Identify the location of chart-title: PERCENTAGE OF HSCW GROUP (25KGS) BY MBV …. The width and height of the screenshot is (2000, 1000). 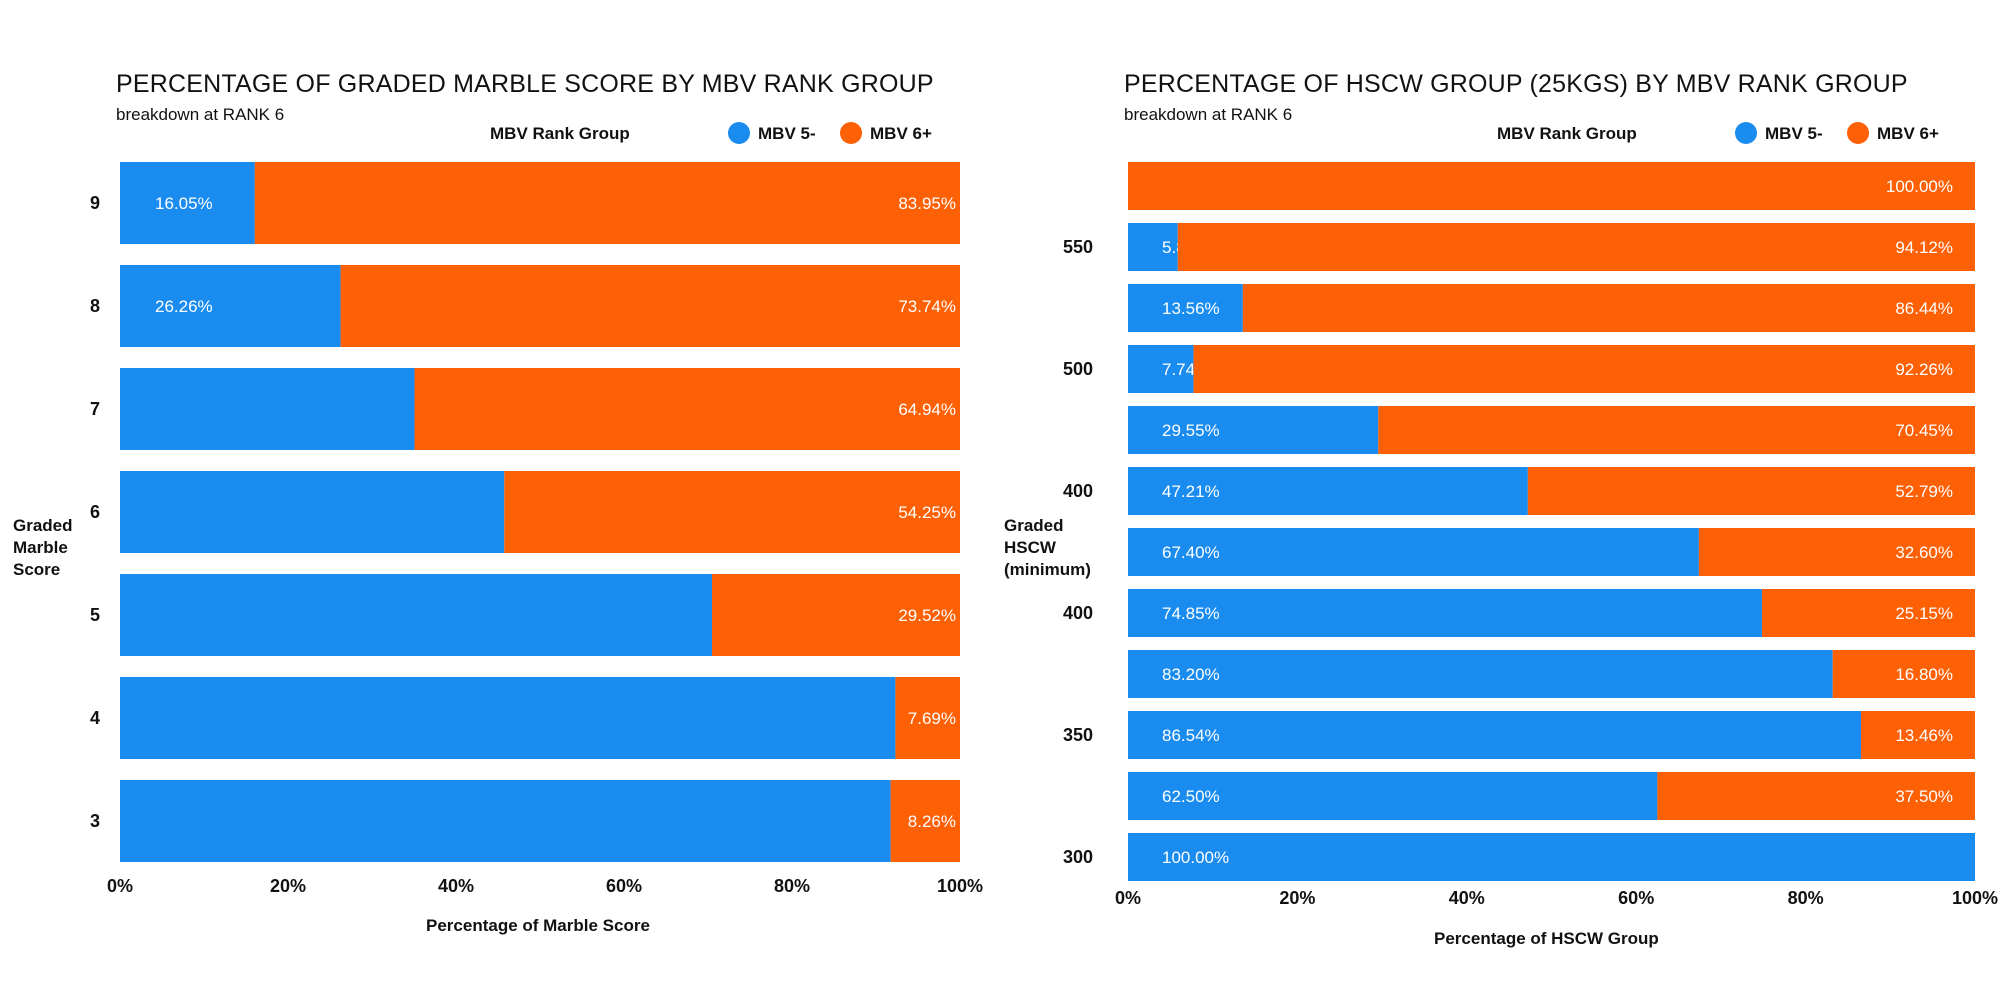
(1516, 84).